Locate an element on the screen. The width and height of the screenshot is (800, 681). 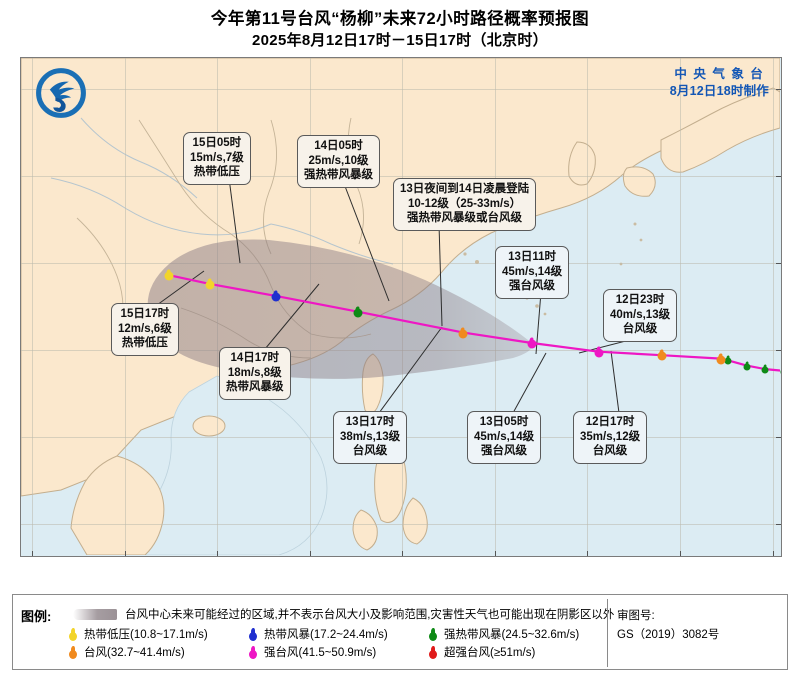
forecast-callout: 15日05时 15m/s,7级 热带低压 is located at coordinates (217, 158).